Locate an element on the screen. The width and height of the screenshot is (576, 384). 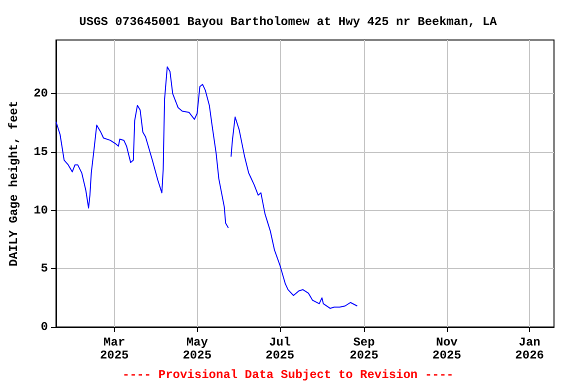
x-tick-label: Mar 2025 is located at coordinates (114, 349).